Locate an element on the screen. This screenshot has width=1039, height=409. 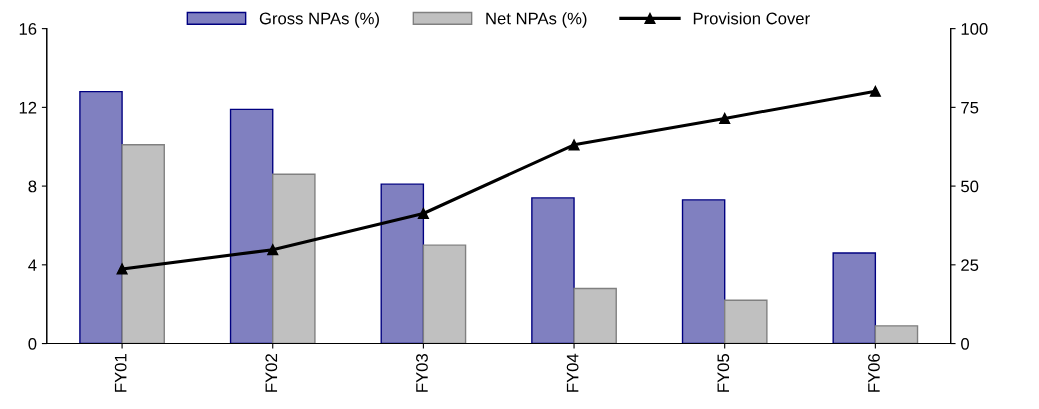
x-tick-label: FY02 is located at coordinates (271, 373).